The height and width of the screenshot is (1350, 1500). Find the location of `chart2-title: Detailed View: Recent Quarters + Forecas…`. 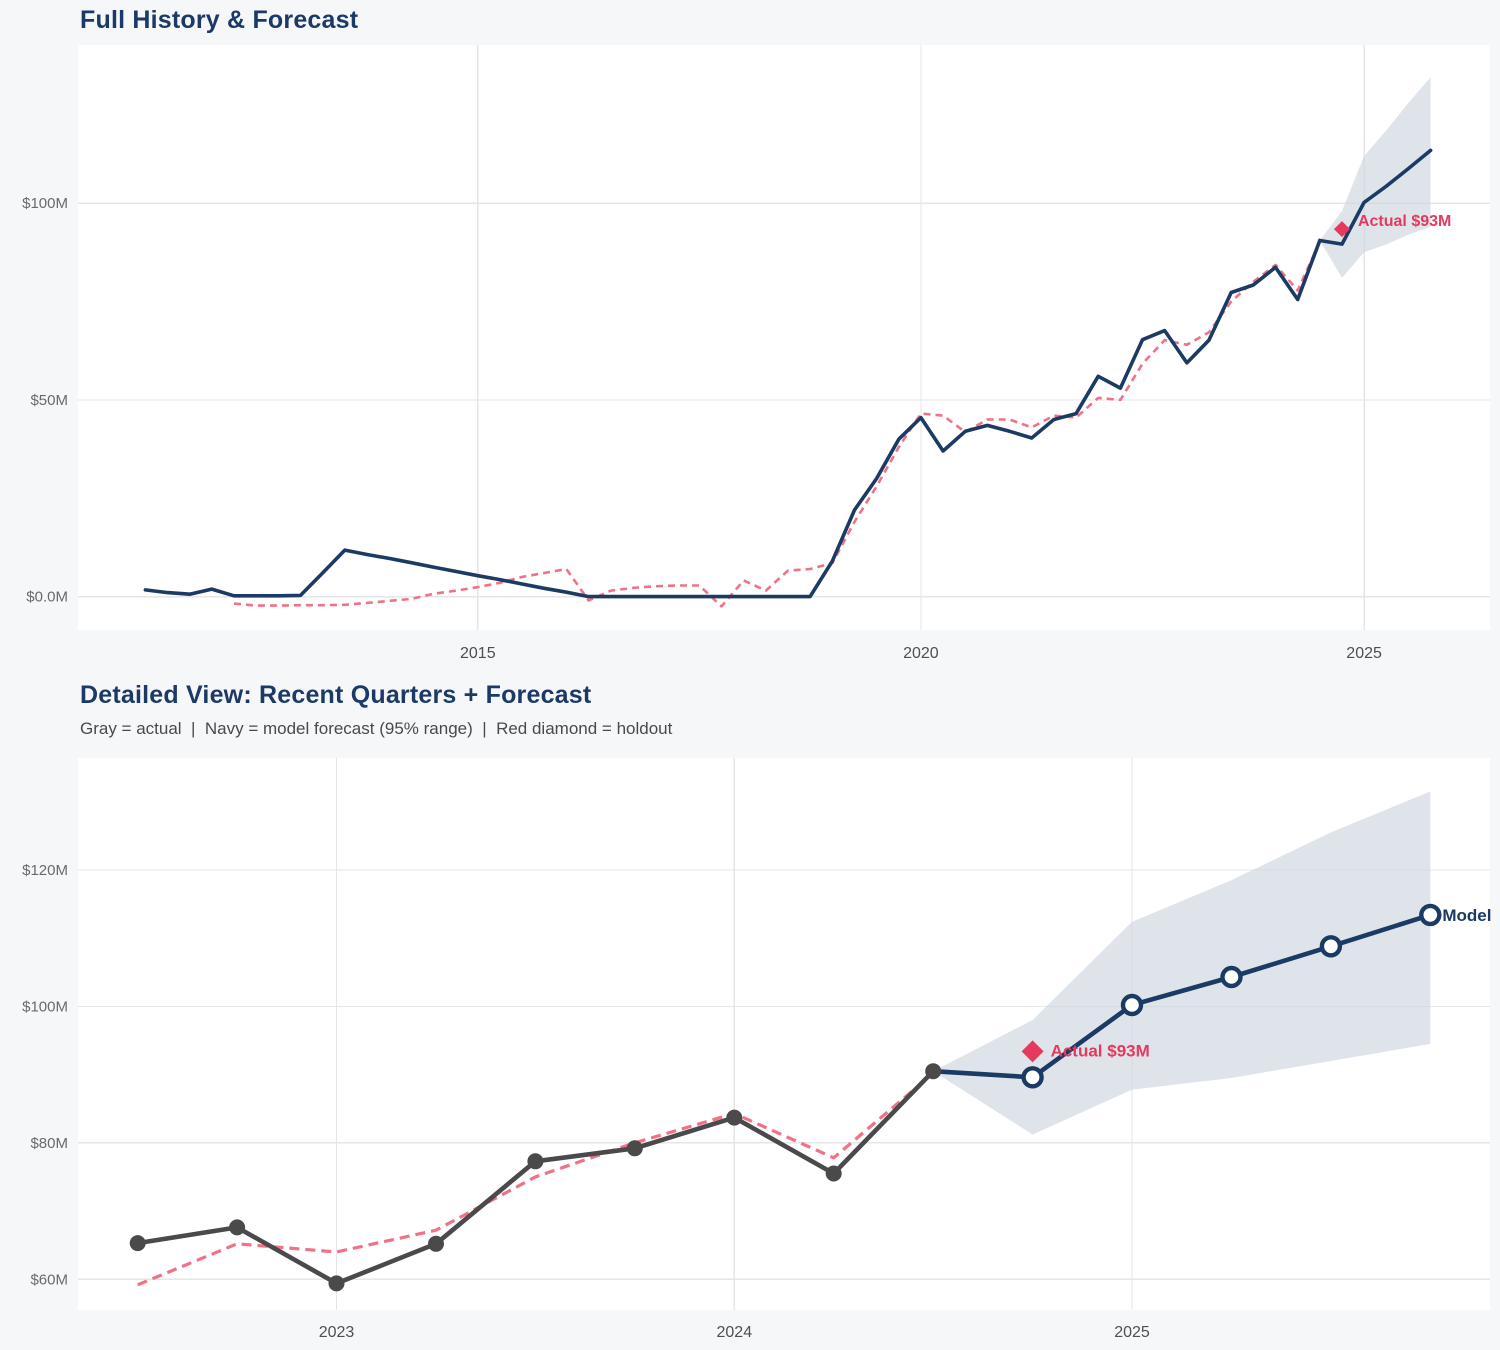

chart2-title: Detailed View: Recent Quarters + Forecas… is located at coordinates (336, 695).